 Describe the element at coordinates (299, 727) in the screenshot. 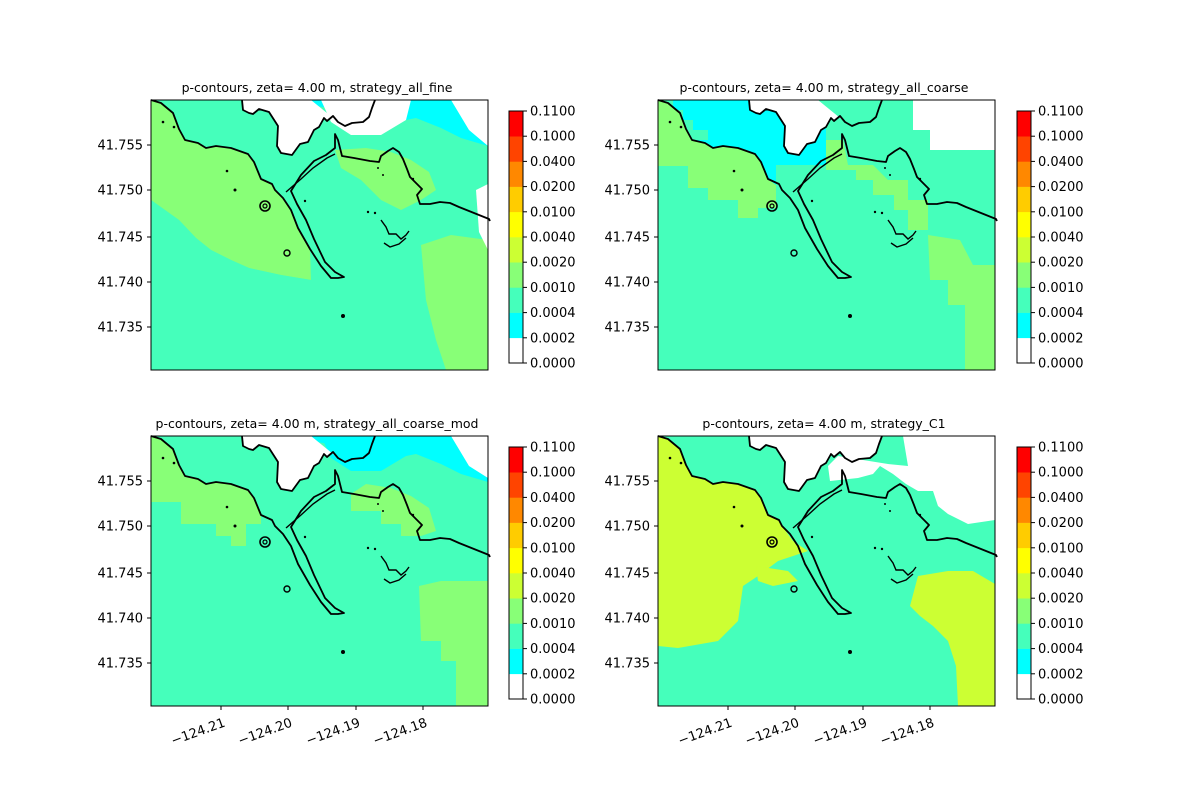

I see `x-axis: −124.21 −124.20 −124.19 −124.18` at that location.